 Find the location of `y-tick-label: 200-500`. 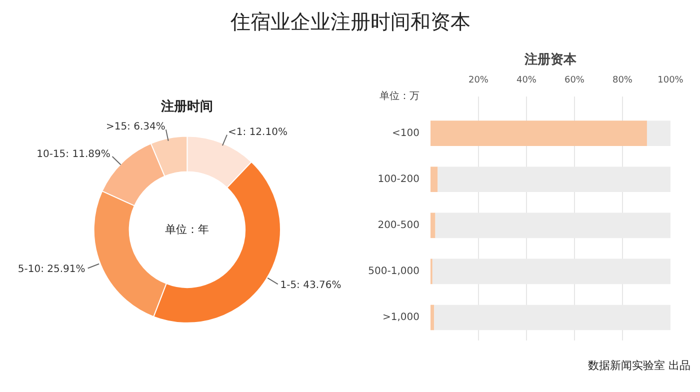

y-tick-label: 200-500 is located at coordinates (399, 225).